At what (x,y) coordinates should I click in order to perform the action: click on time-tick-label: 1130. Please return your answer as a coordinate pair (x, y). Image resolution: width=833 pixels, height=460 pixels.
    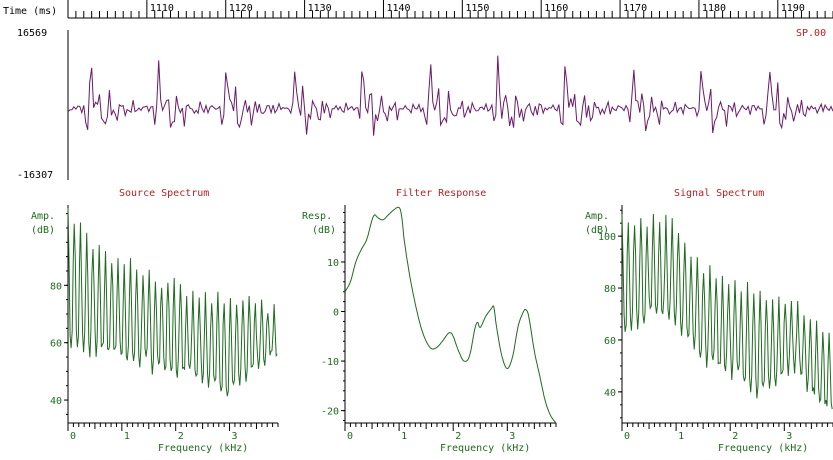
    Looking at the image, I should click on (320, 8).